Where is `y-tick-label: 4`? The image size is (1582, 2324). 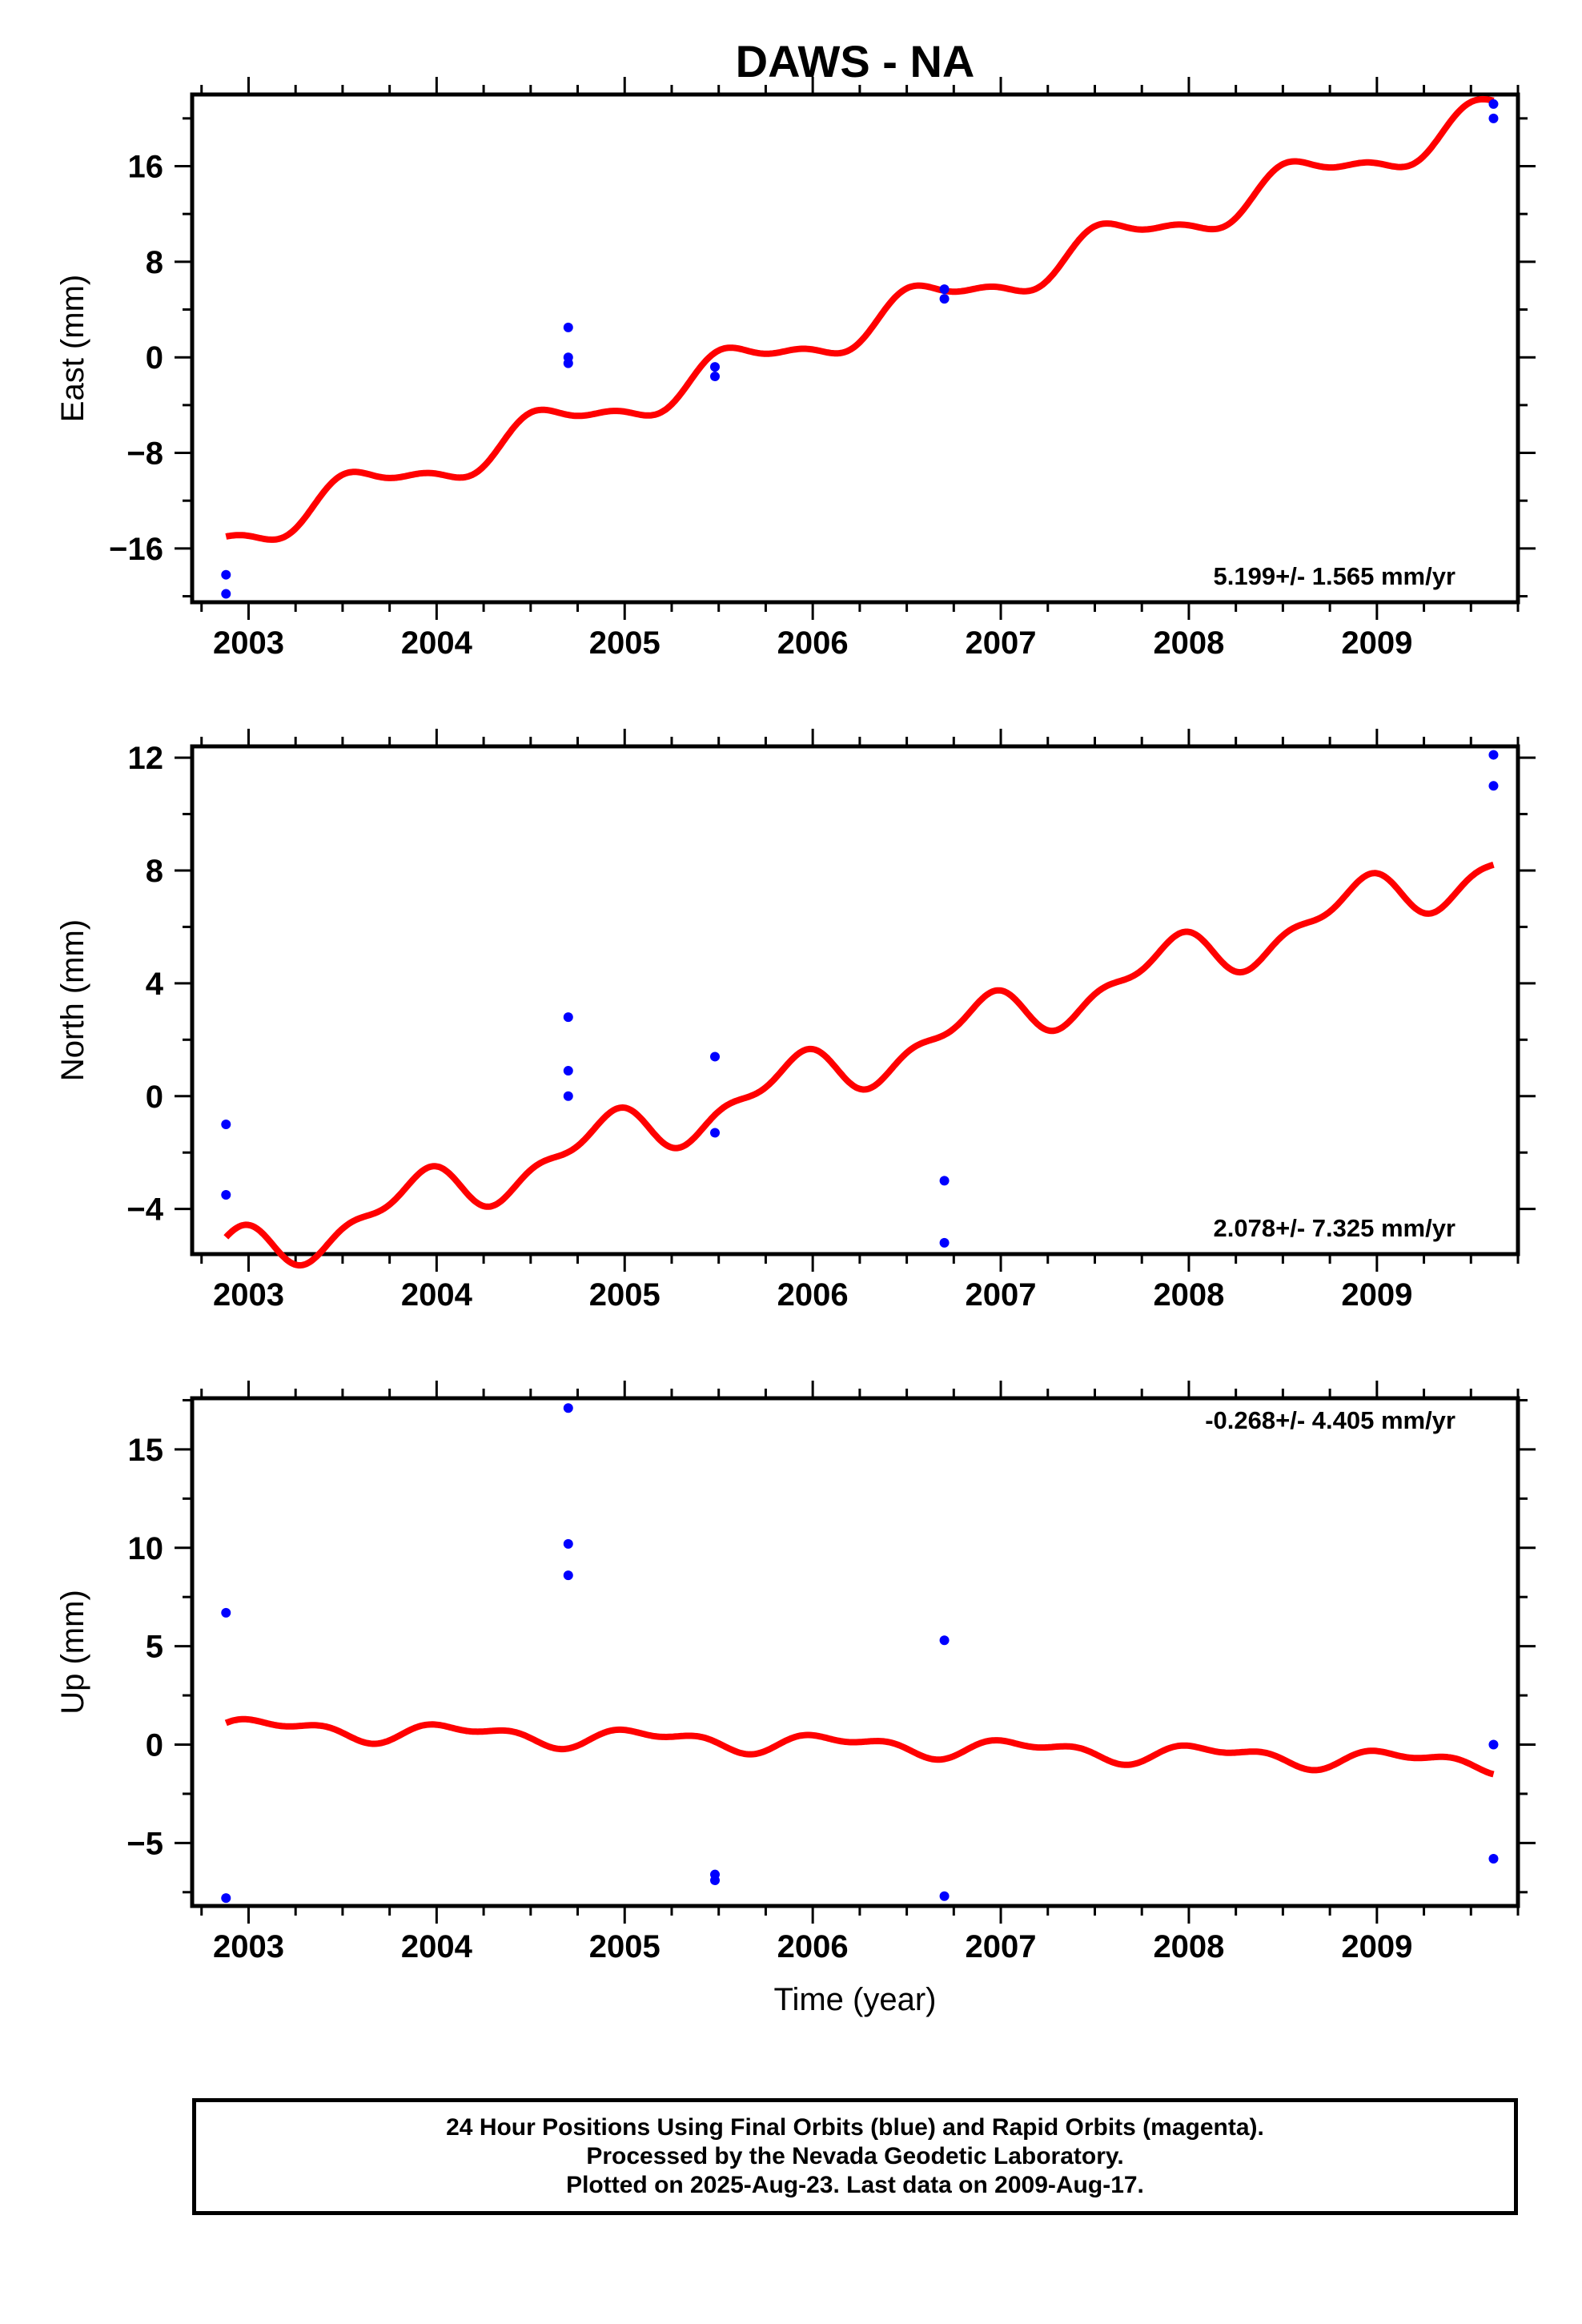 y-tick-label: 4 is located at coordinates (155, 985).